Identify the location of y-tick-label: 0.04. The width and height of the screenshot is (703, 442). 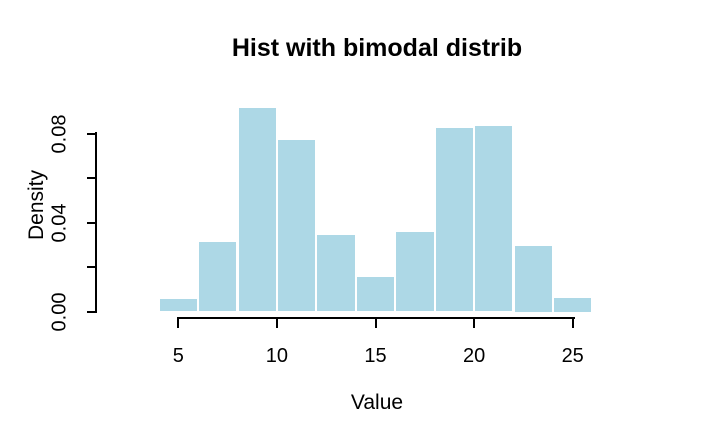
(59, 222).